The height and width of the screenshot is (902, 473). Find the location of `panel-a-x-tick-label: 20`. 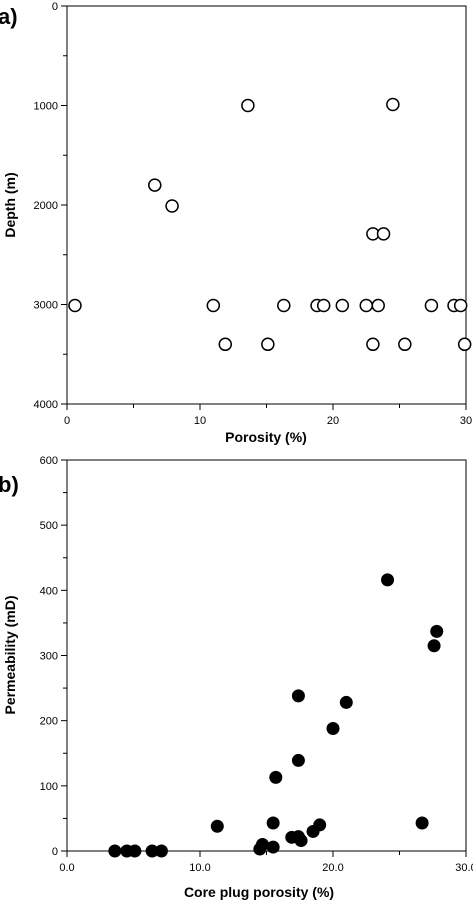

panel-a-x-tick-label: 20 is located at coordinates (333, 421).